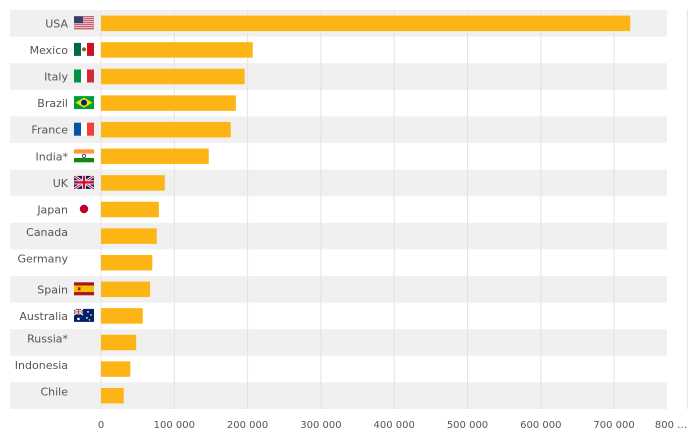 This screenshot has width=700, height=433. What do you see at coordinates (54, 392) in the screenshot?
I see `category-label: Chile` at bounding box center [54, 392].